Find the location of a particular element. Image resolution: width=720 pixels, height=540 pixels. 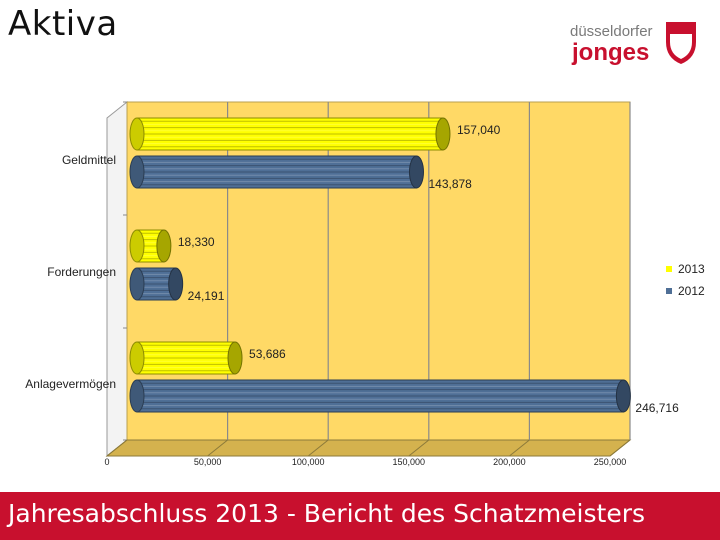

category-label: Forderungen is located at coordinates (81, 272).